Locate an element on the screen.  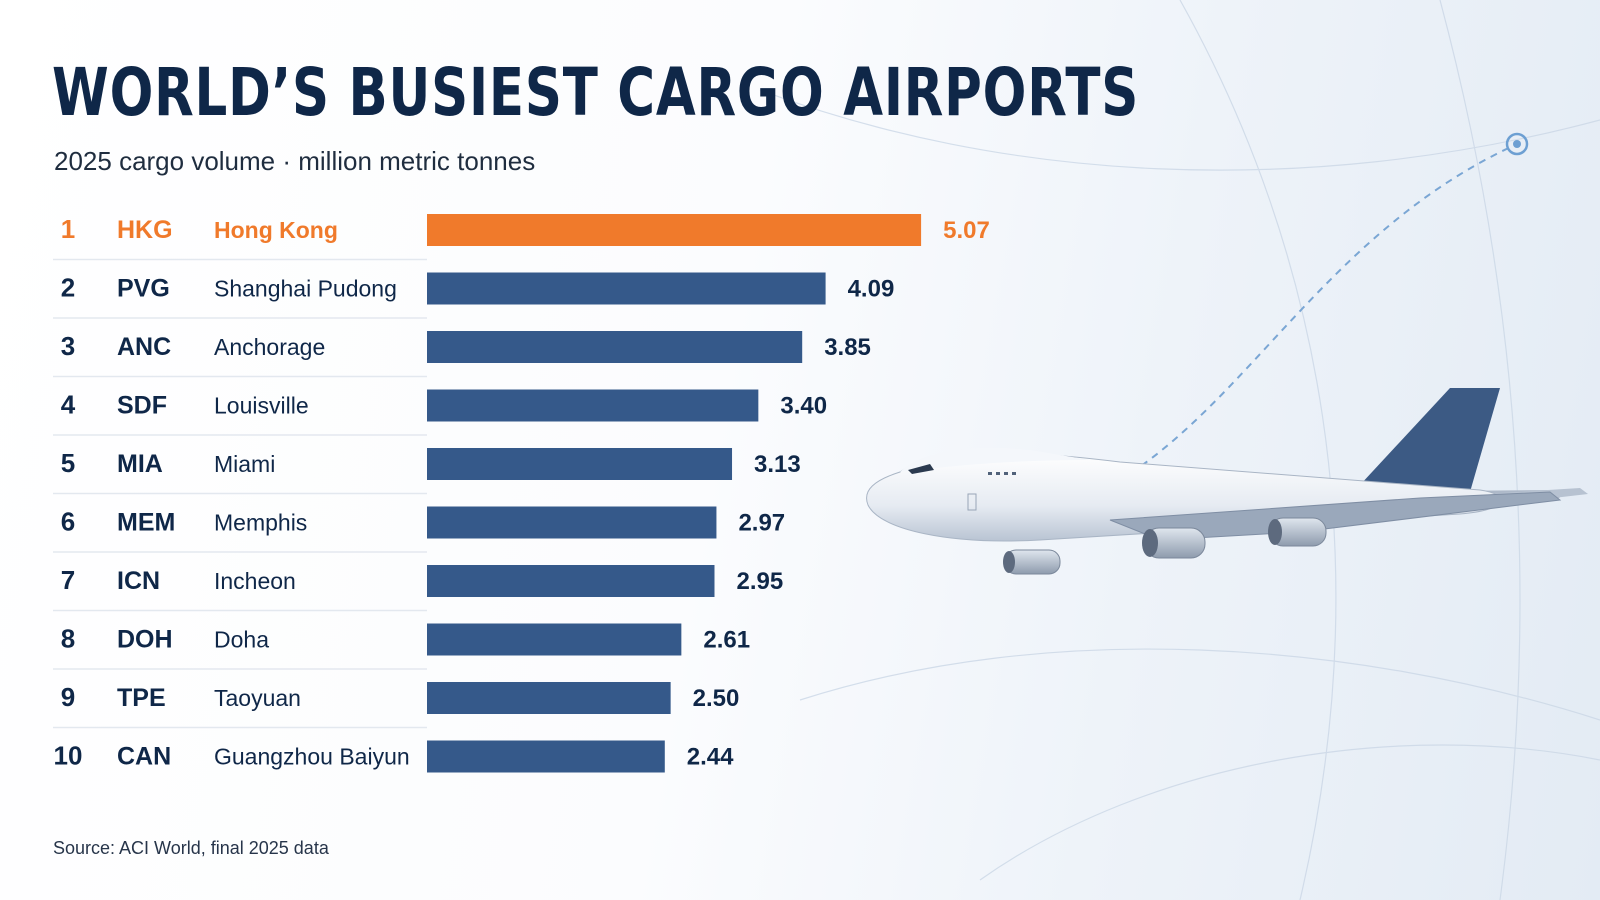
value-label: 2.50 is located at coordinates (716, 698).